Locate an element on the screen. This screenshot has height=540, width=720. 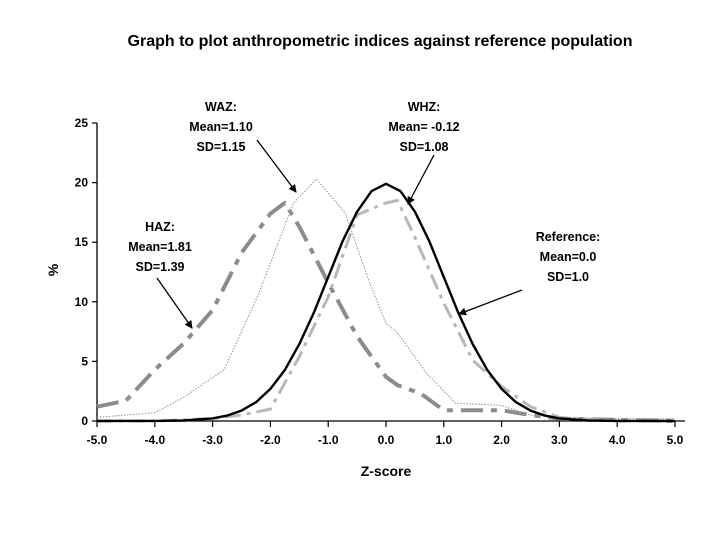
y-tick-label: 20 is located at coordinates (82, 183).